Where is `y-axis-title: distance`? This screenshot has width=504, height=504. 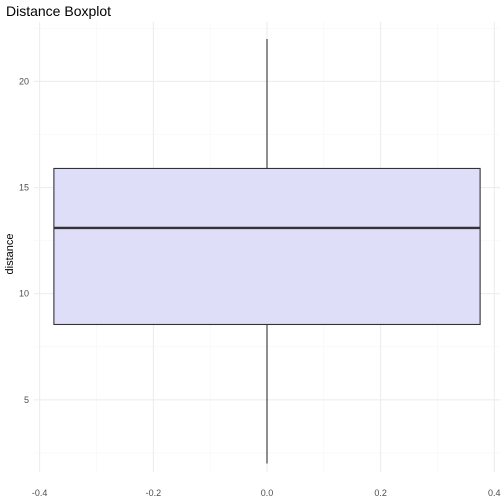 y-axis-title: distance is located at coordinates (10, 254).